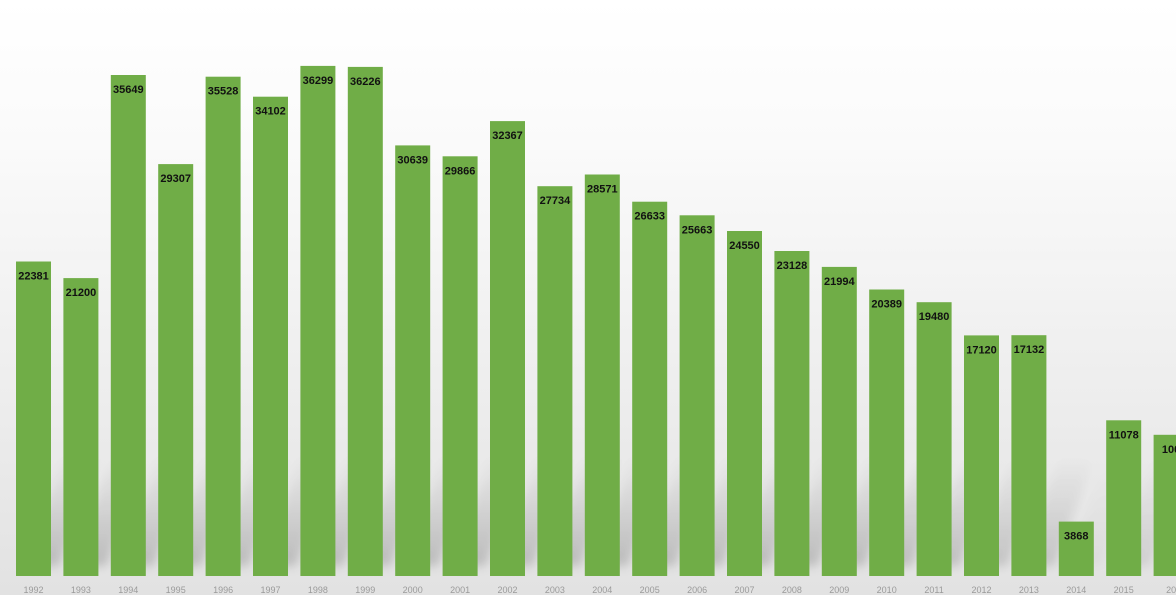 The image size is (1176, 595). What do you see at coordinates (460, 590) in the screenshot?
I see `x-tick-label-2001: 2001` at bounding box center [460, 590].